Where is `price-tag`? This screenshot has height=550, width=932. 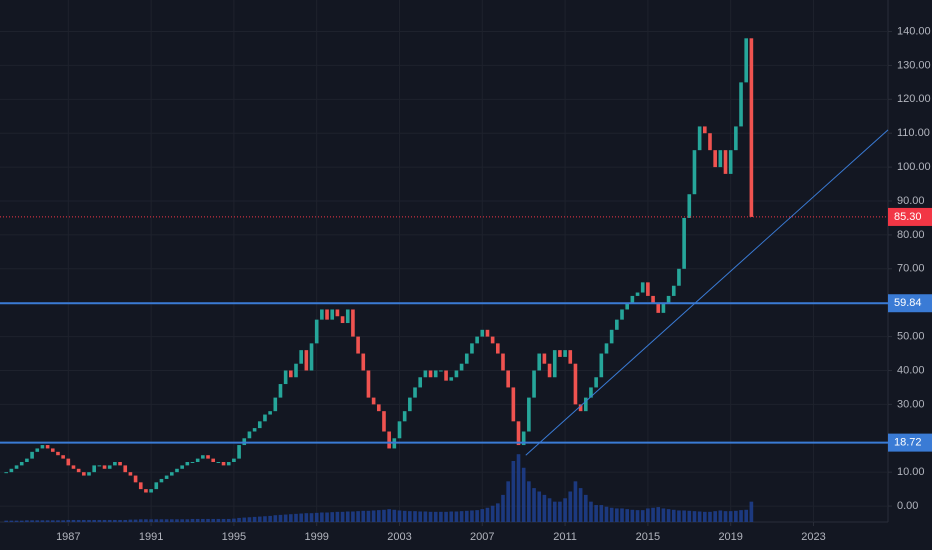
price-tag is located at coordinates (910, 442).